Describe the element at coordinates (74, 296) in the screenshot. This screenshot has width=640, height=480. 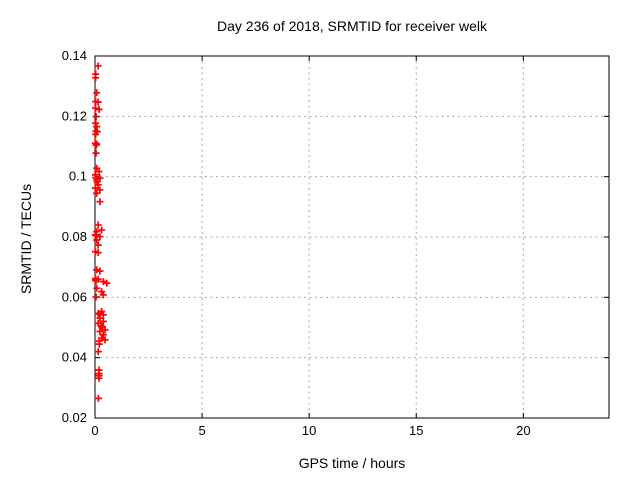
I see `y-tick-label: 0.06` at that location.